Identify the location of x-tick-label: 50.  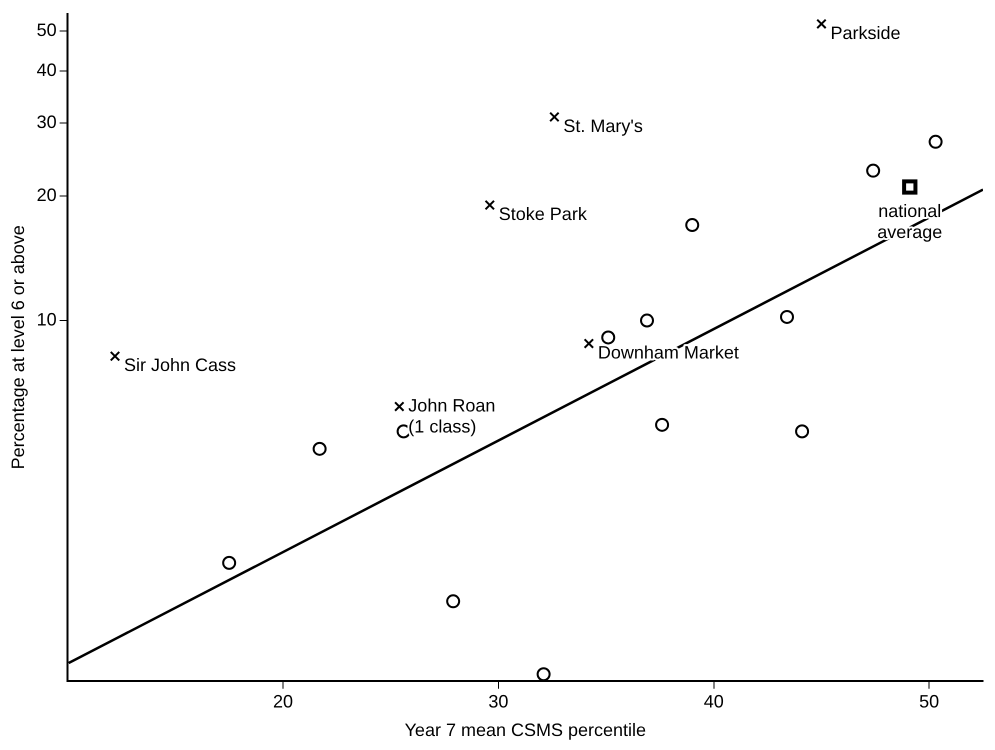
(929, 702).